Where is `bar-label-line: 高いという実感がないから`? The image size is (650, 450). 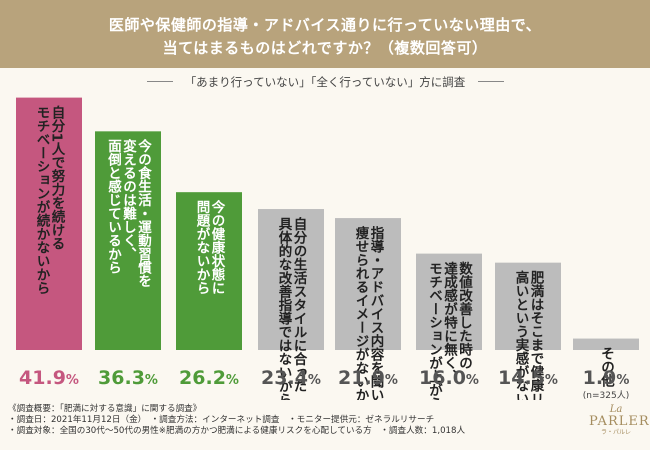
bar-label-line: 高いという実感がないから is located at coordinates (521, 335).